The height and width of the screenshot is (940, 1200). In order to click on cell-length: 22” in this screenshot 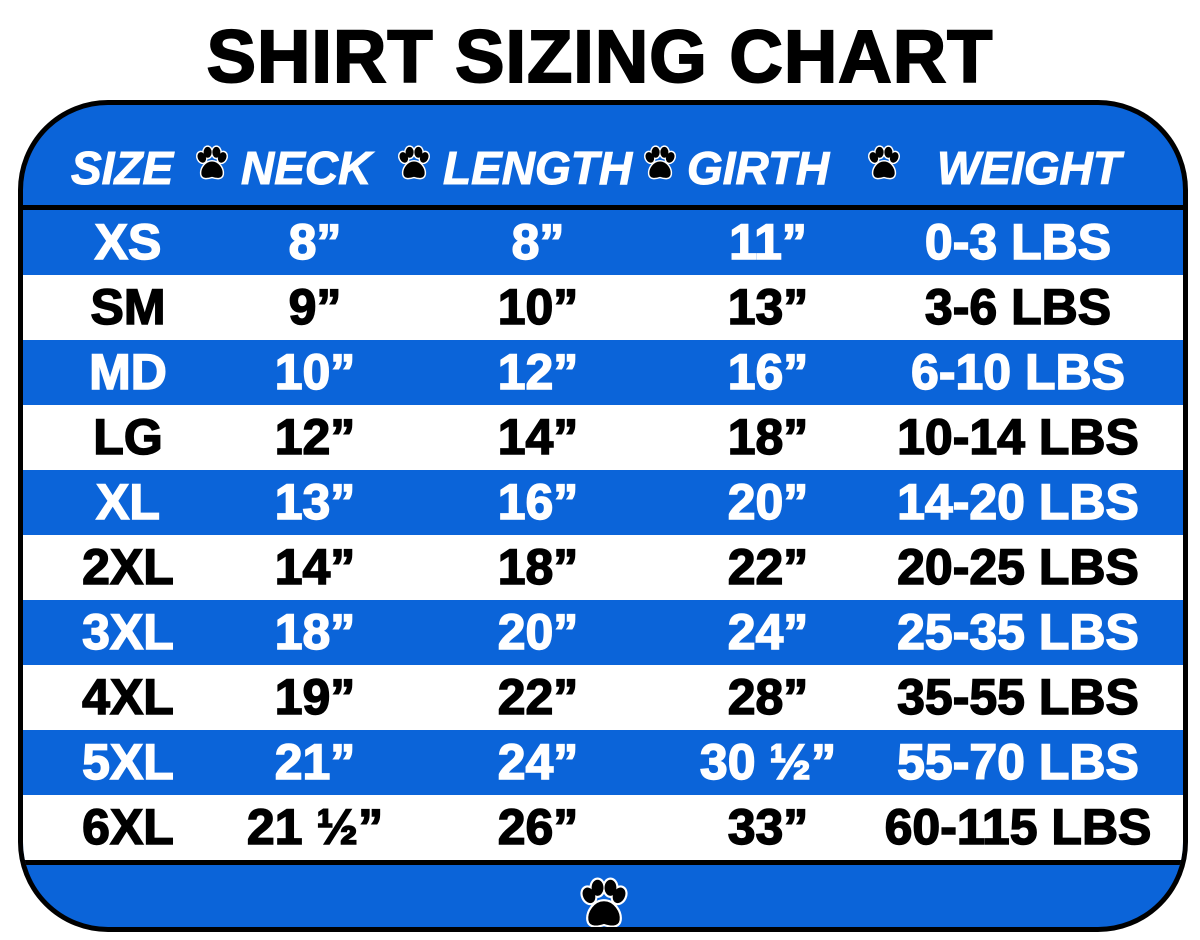, I will do `click(538, 697)`.